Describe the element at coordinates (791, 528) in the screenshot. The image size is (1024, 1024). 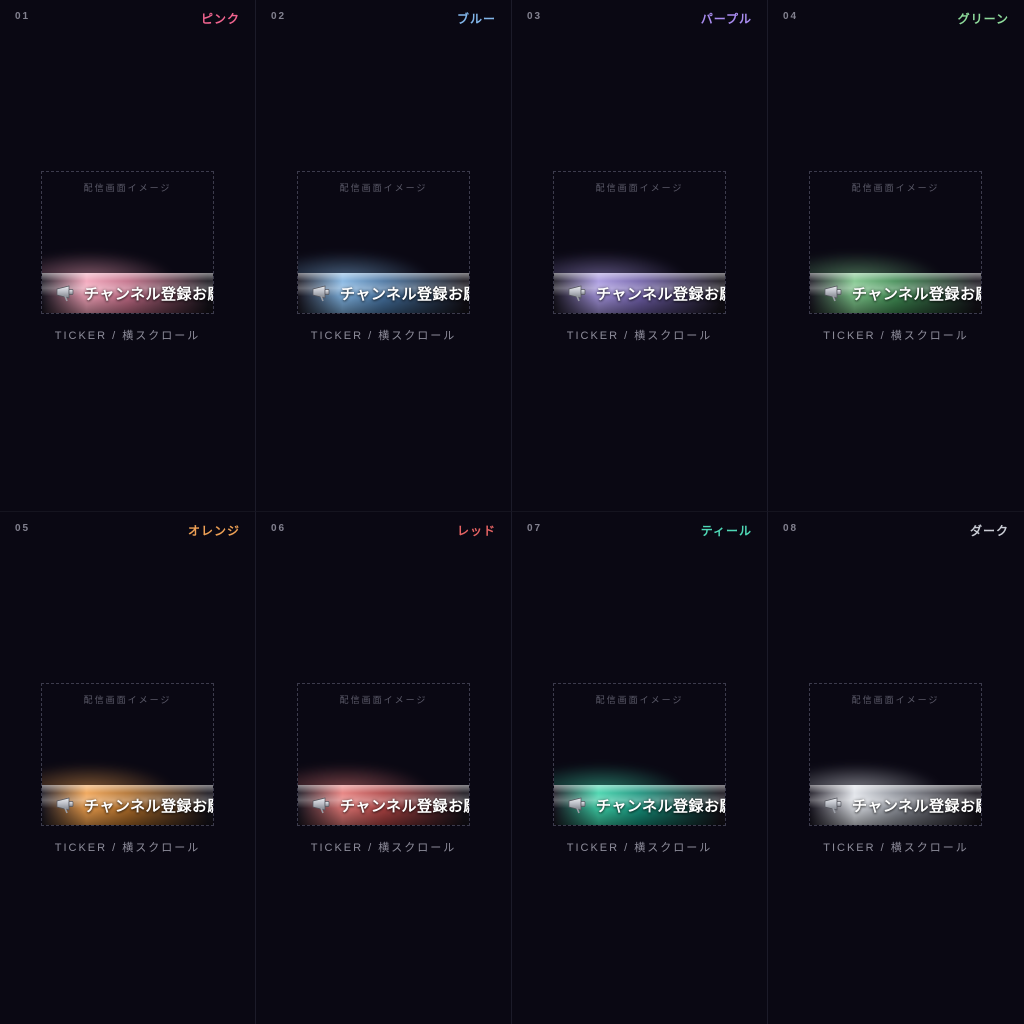
I see `variant-number: 08` at that location.